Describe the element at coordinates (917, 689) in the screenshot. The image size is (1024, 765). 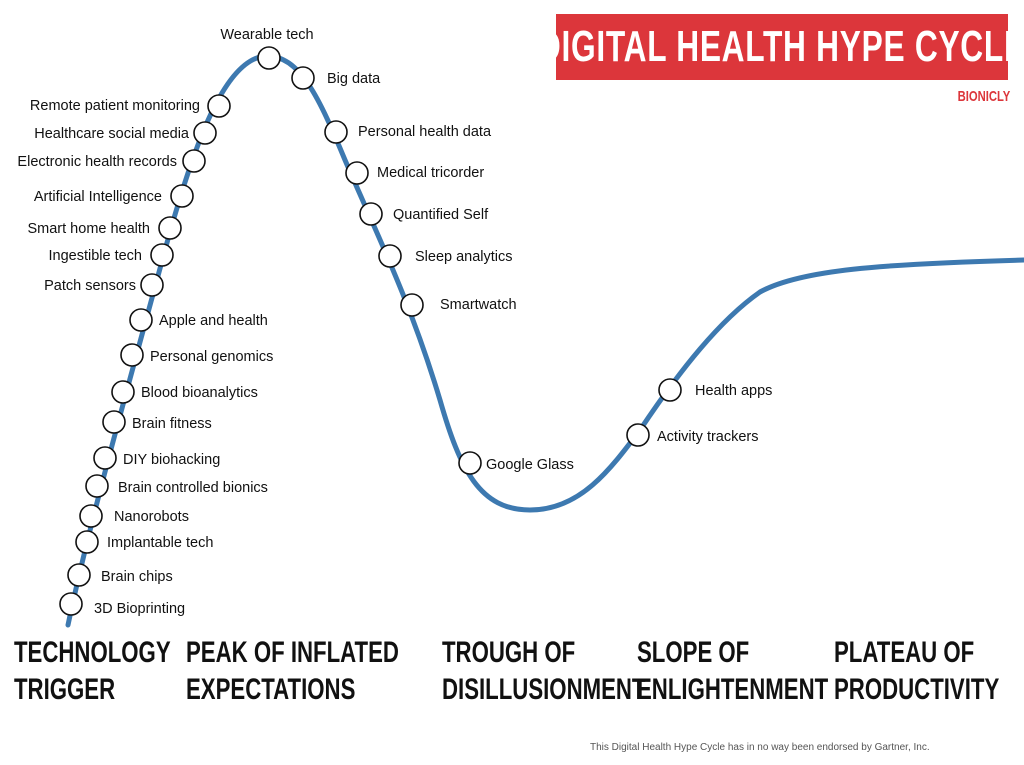
I see `phase-line: PRODUCTIVITY` at that location.